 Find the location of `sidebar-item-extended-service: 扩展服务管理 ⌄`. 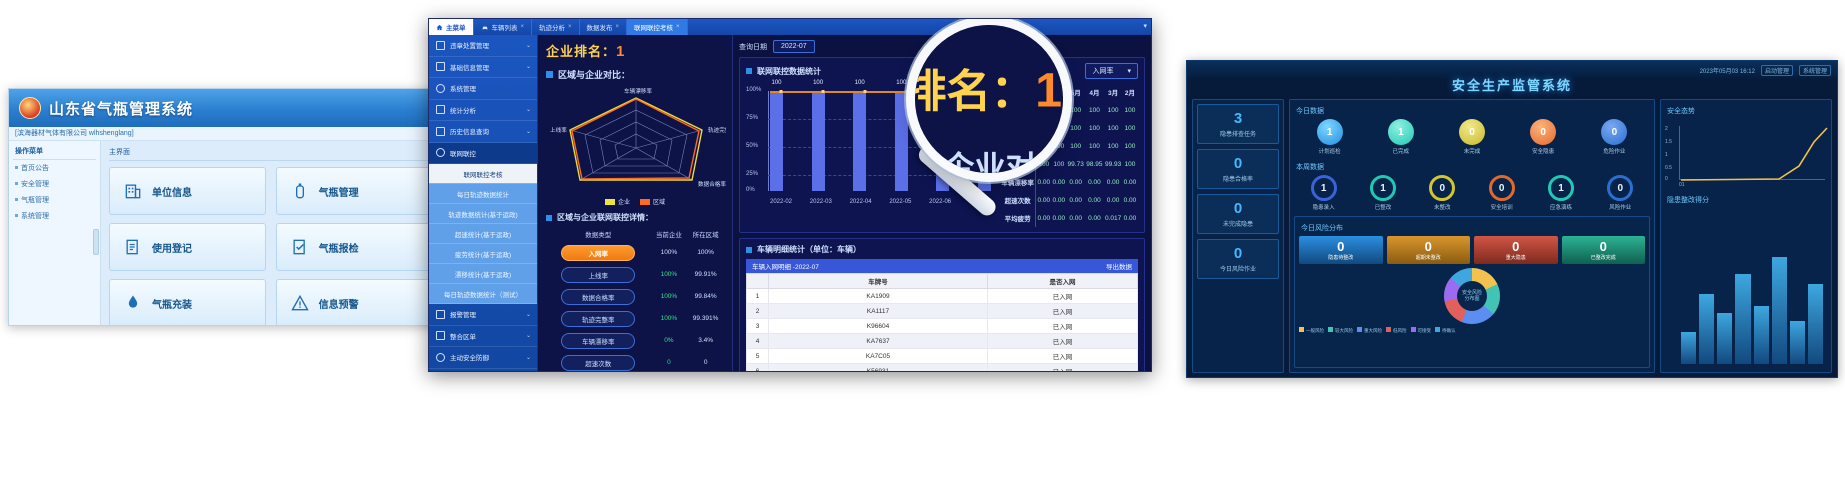

sidebar-item-extended-service: 扩展服务管理 ⌄ is located at coordinates (483, 370).